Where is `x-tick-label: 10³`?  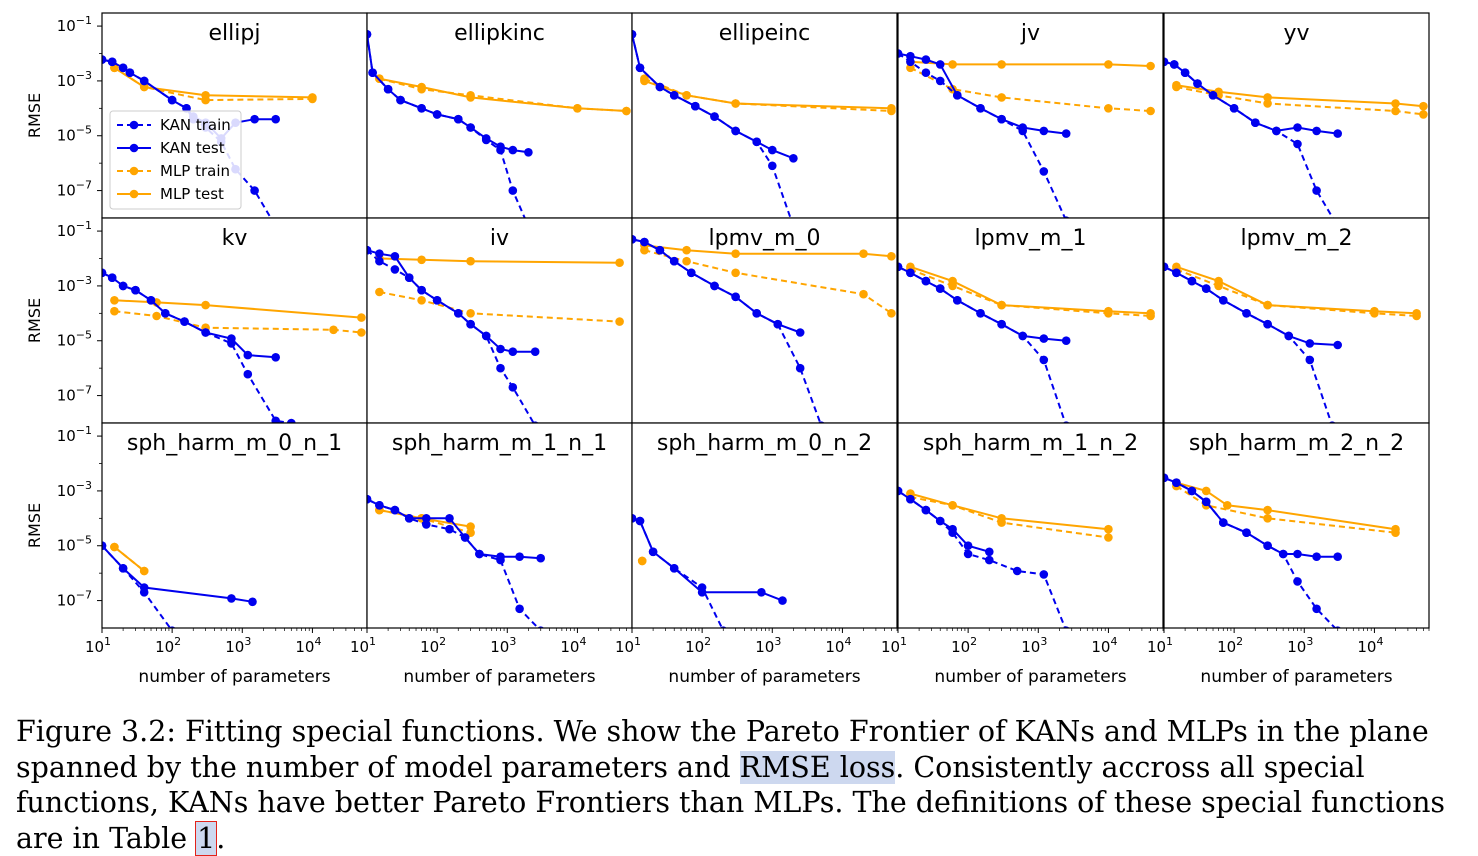 x-tick-label: 10³ is located at coordinates (503, 645).